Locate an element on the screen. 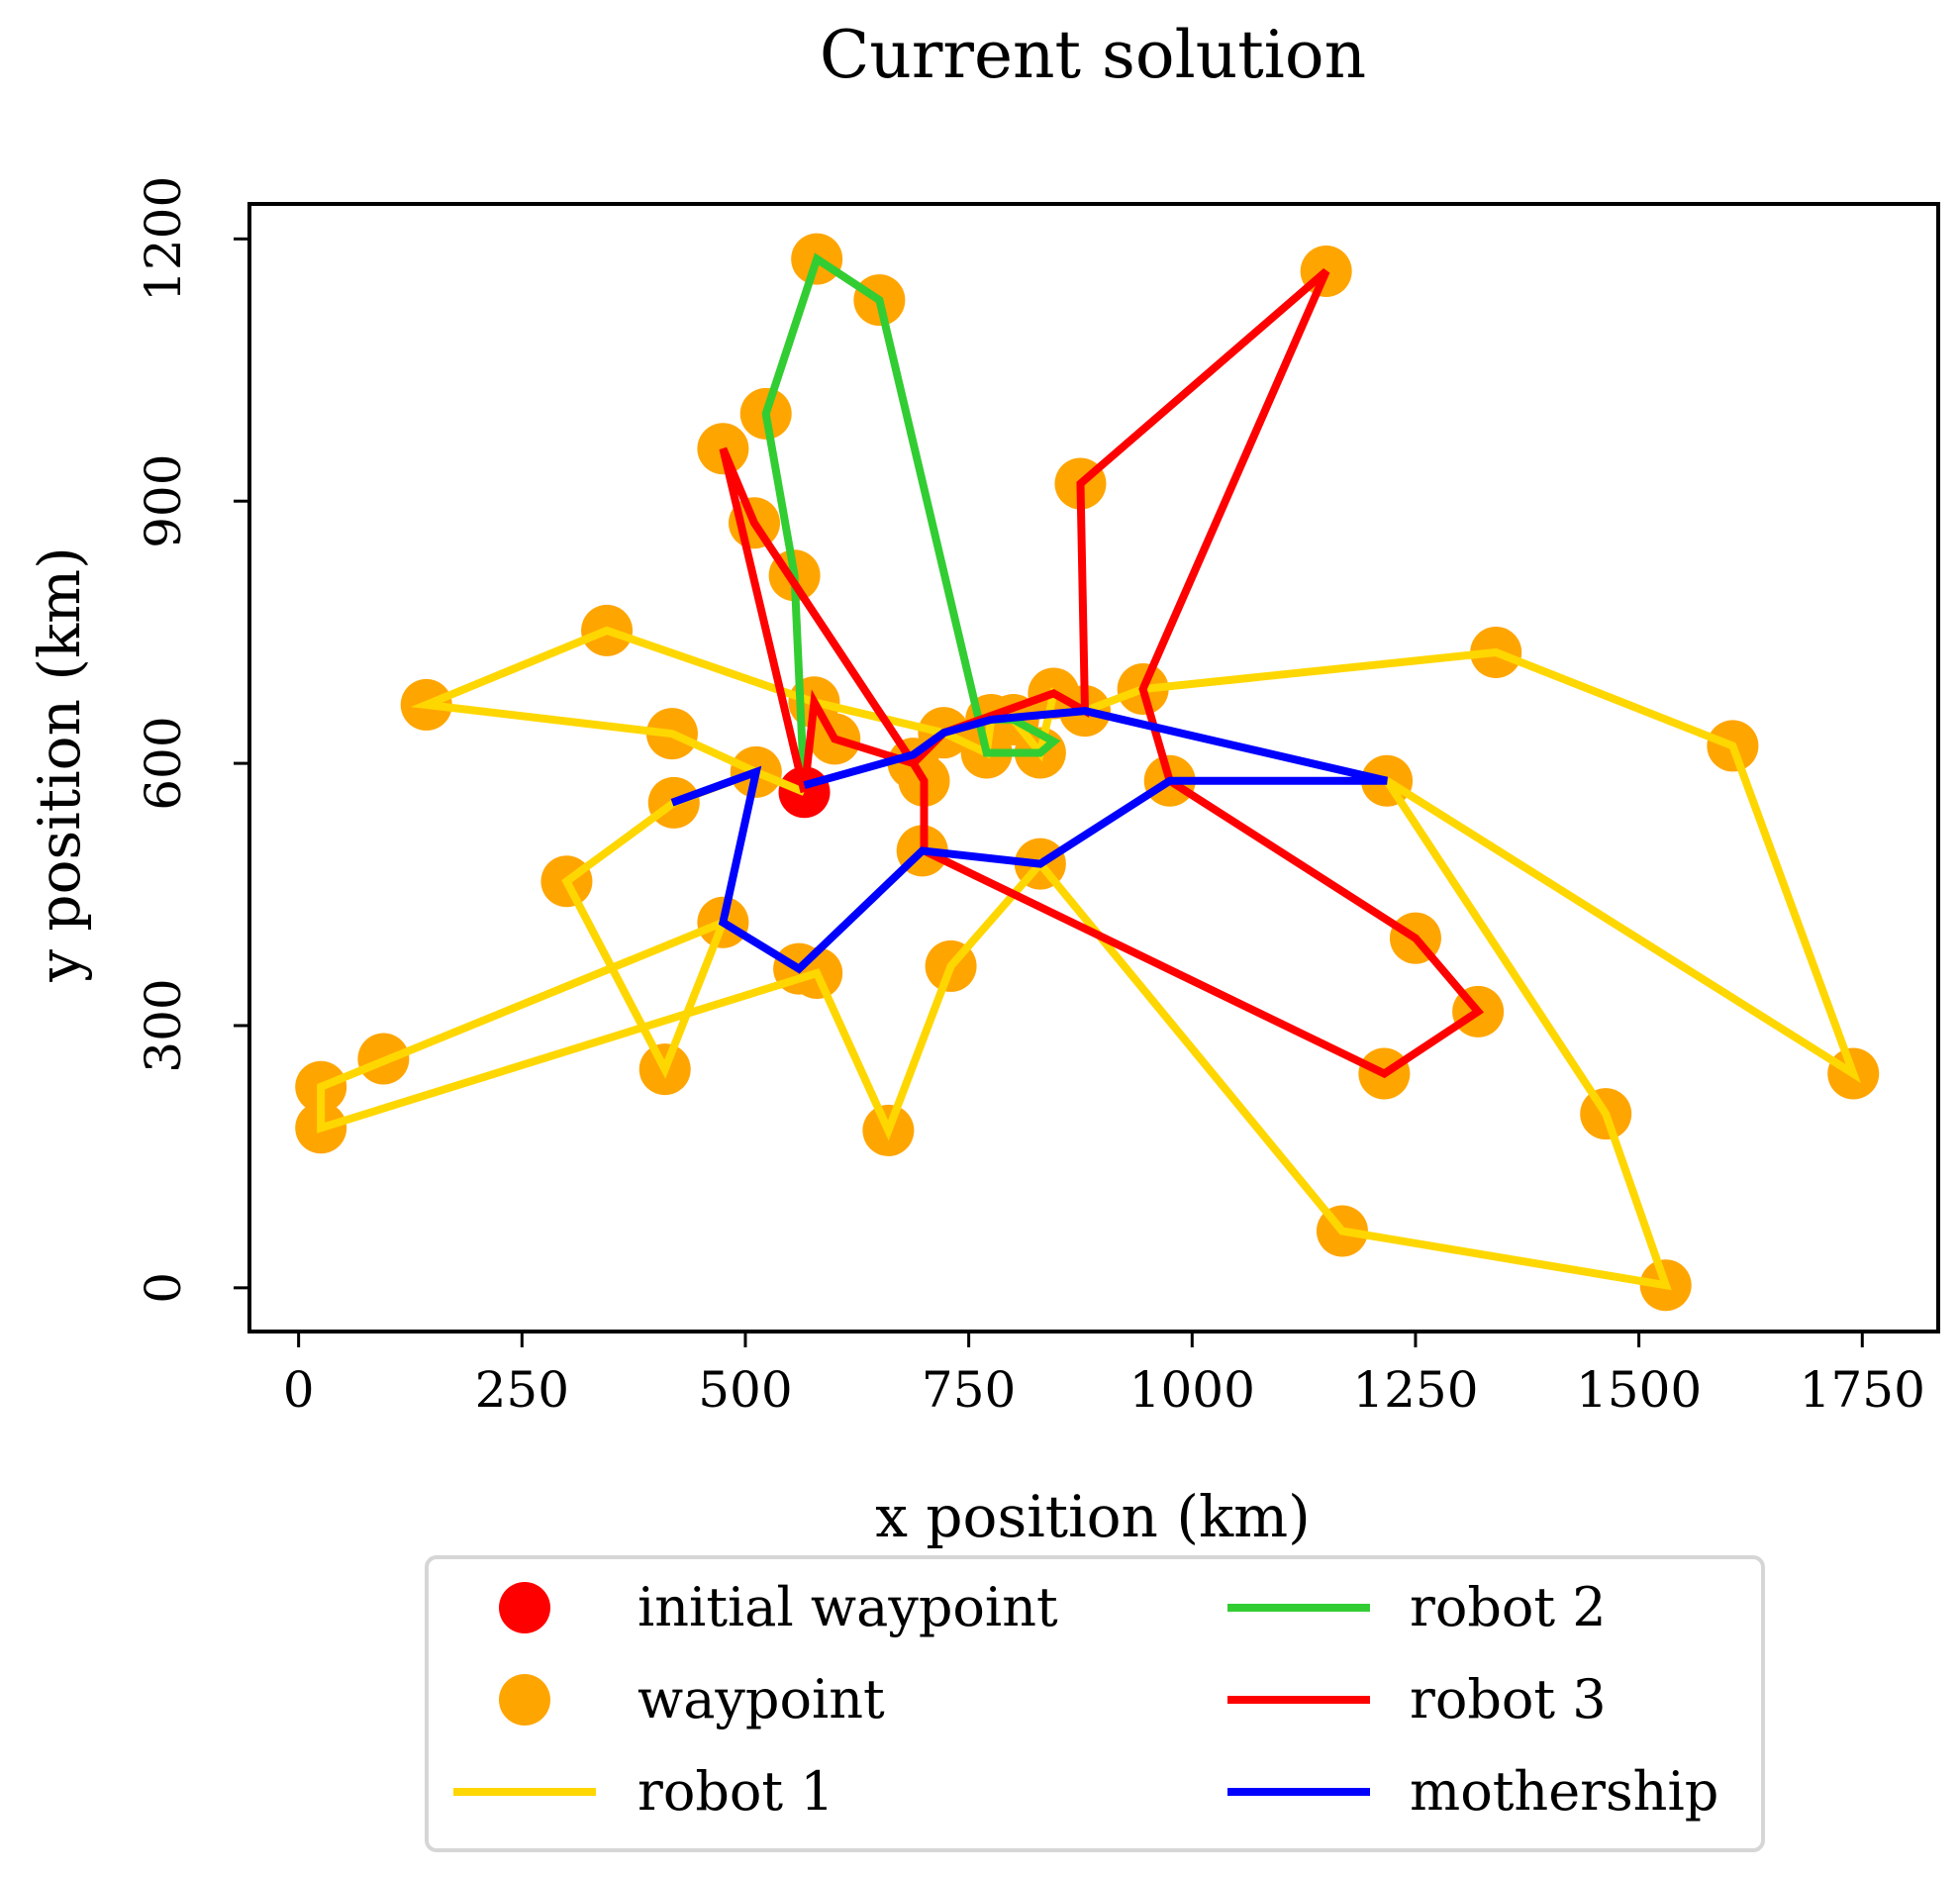 The image size is (1960, 1877). y-tick-label: 1200 is located at coordinates (163, 239).